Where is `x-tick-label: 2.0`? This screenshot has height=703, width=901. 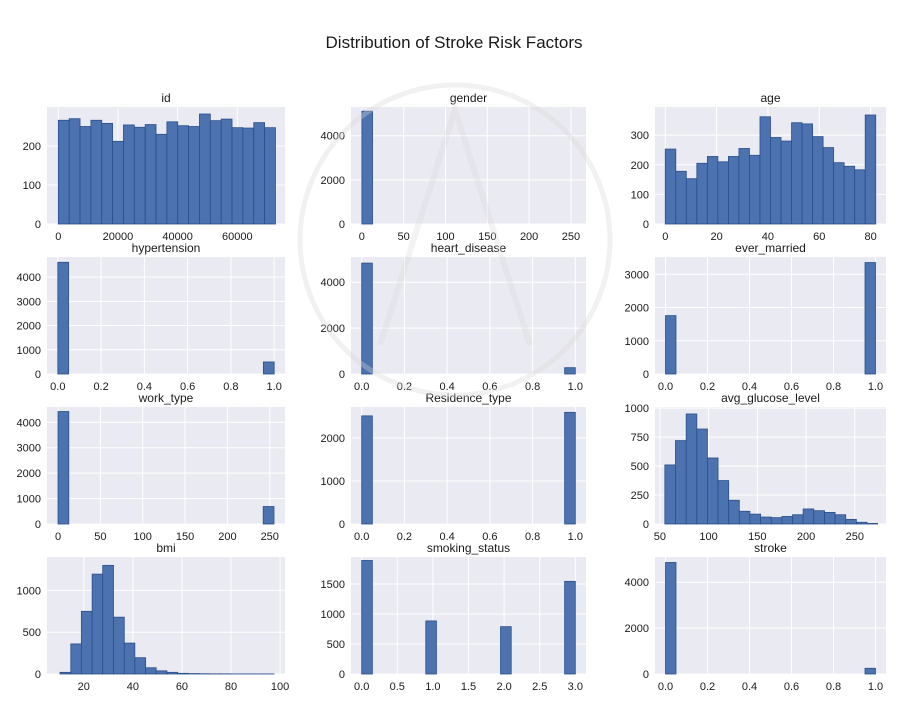
x-tick-label: 2.0 is located at coordinates (503, 687).